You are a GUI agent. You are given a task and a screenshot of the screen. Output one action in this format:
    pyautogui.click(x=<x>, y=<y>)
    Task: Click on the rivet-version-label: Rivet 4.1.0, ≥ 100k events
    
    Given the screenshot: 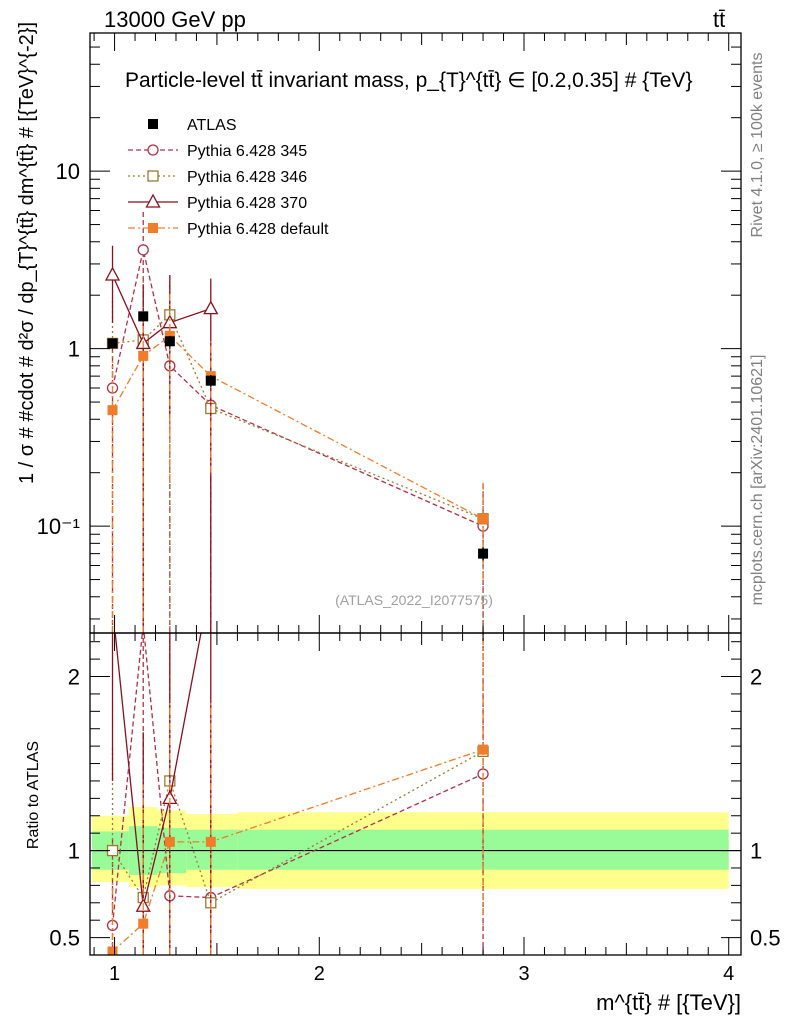 What is the action you would take?
    pyautogui.click(x=757, y=145)
    